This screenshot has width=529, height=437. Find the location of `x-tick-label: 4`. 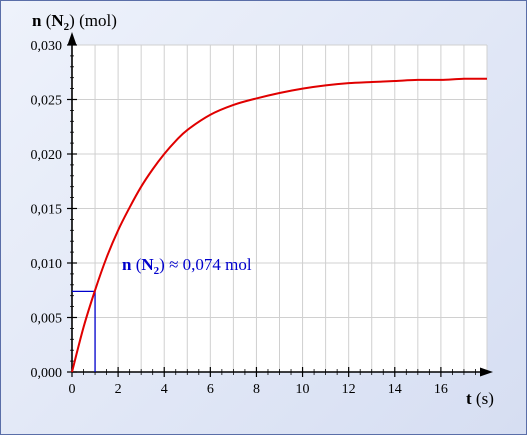

x-tick-label: 4 is located at coordinates (164, 389).